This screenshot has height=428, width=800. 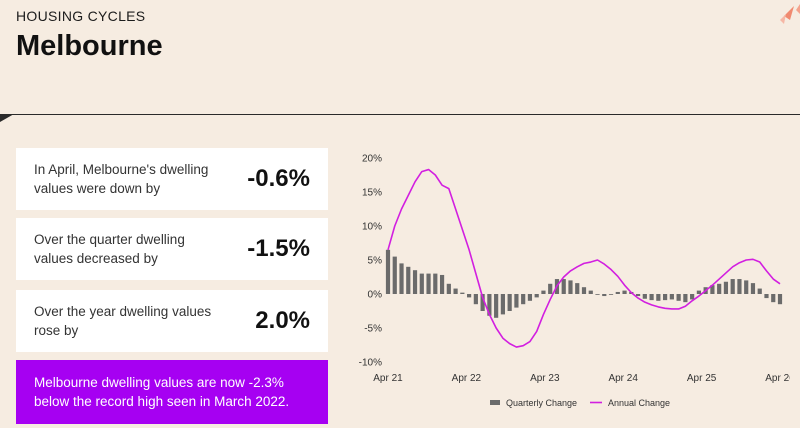 What do you see at coordinates (639, 403) in the screenshot?
I see `legend-label-annual: Annual Change` at bounding box center [639, 403].